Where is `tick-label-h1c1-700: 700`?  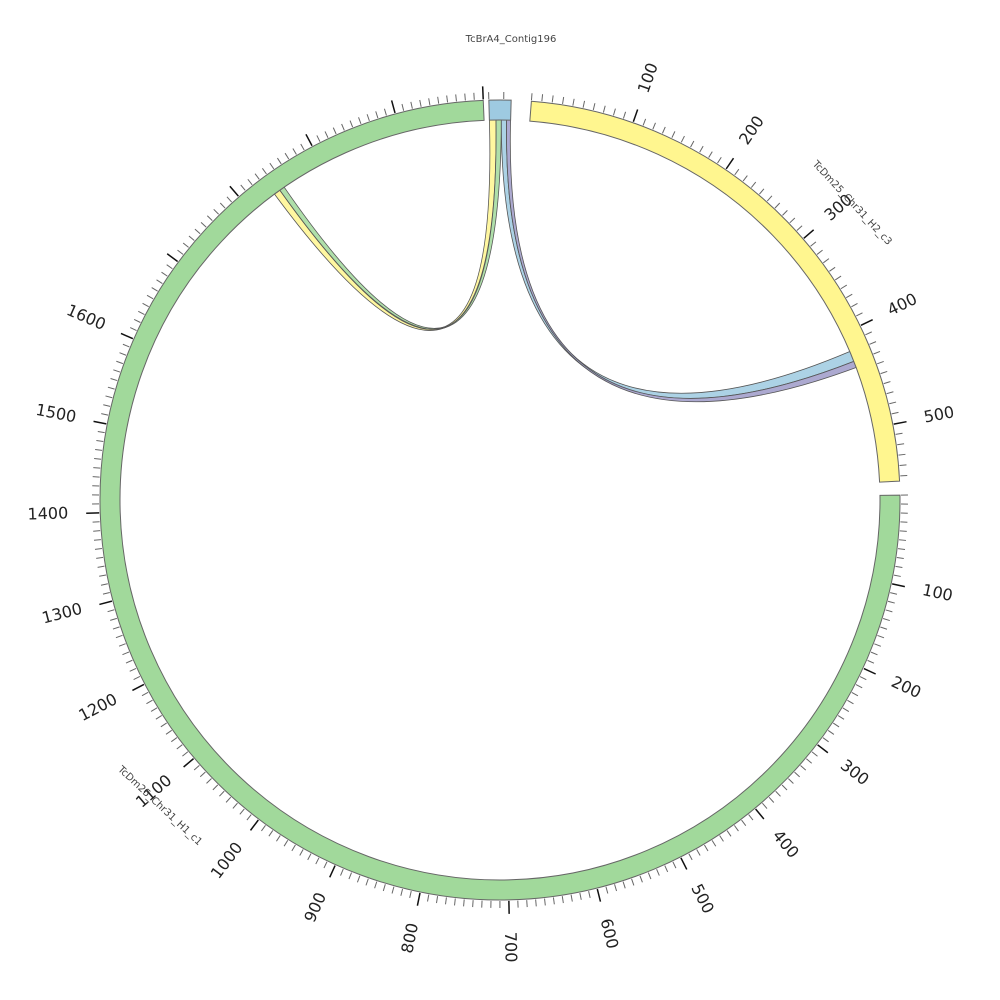
tick-label-h1c1-700: 700 is located at coordinates (511, 947).